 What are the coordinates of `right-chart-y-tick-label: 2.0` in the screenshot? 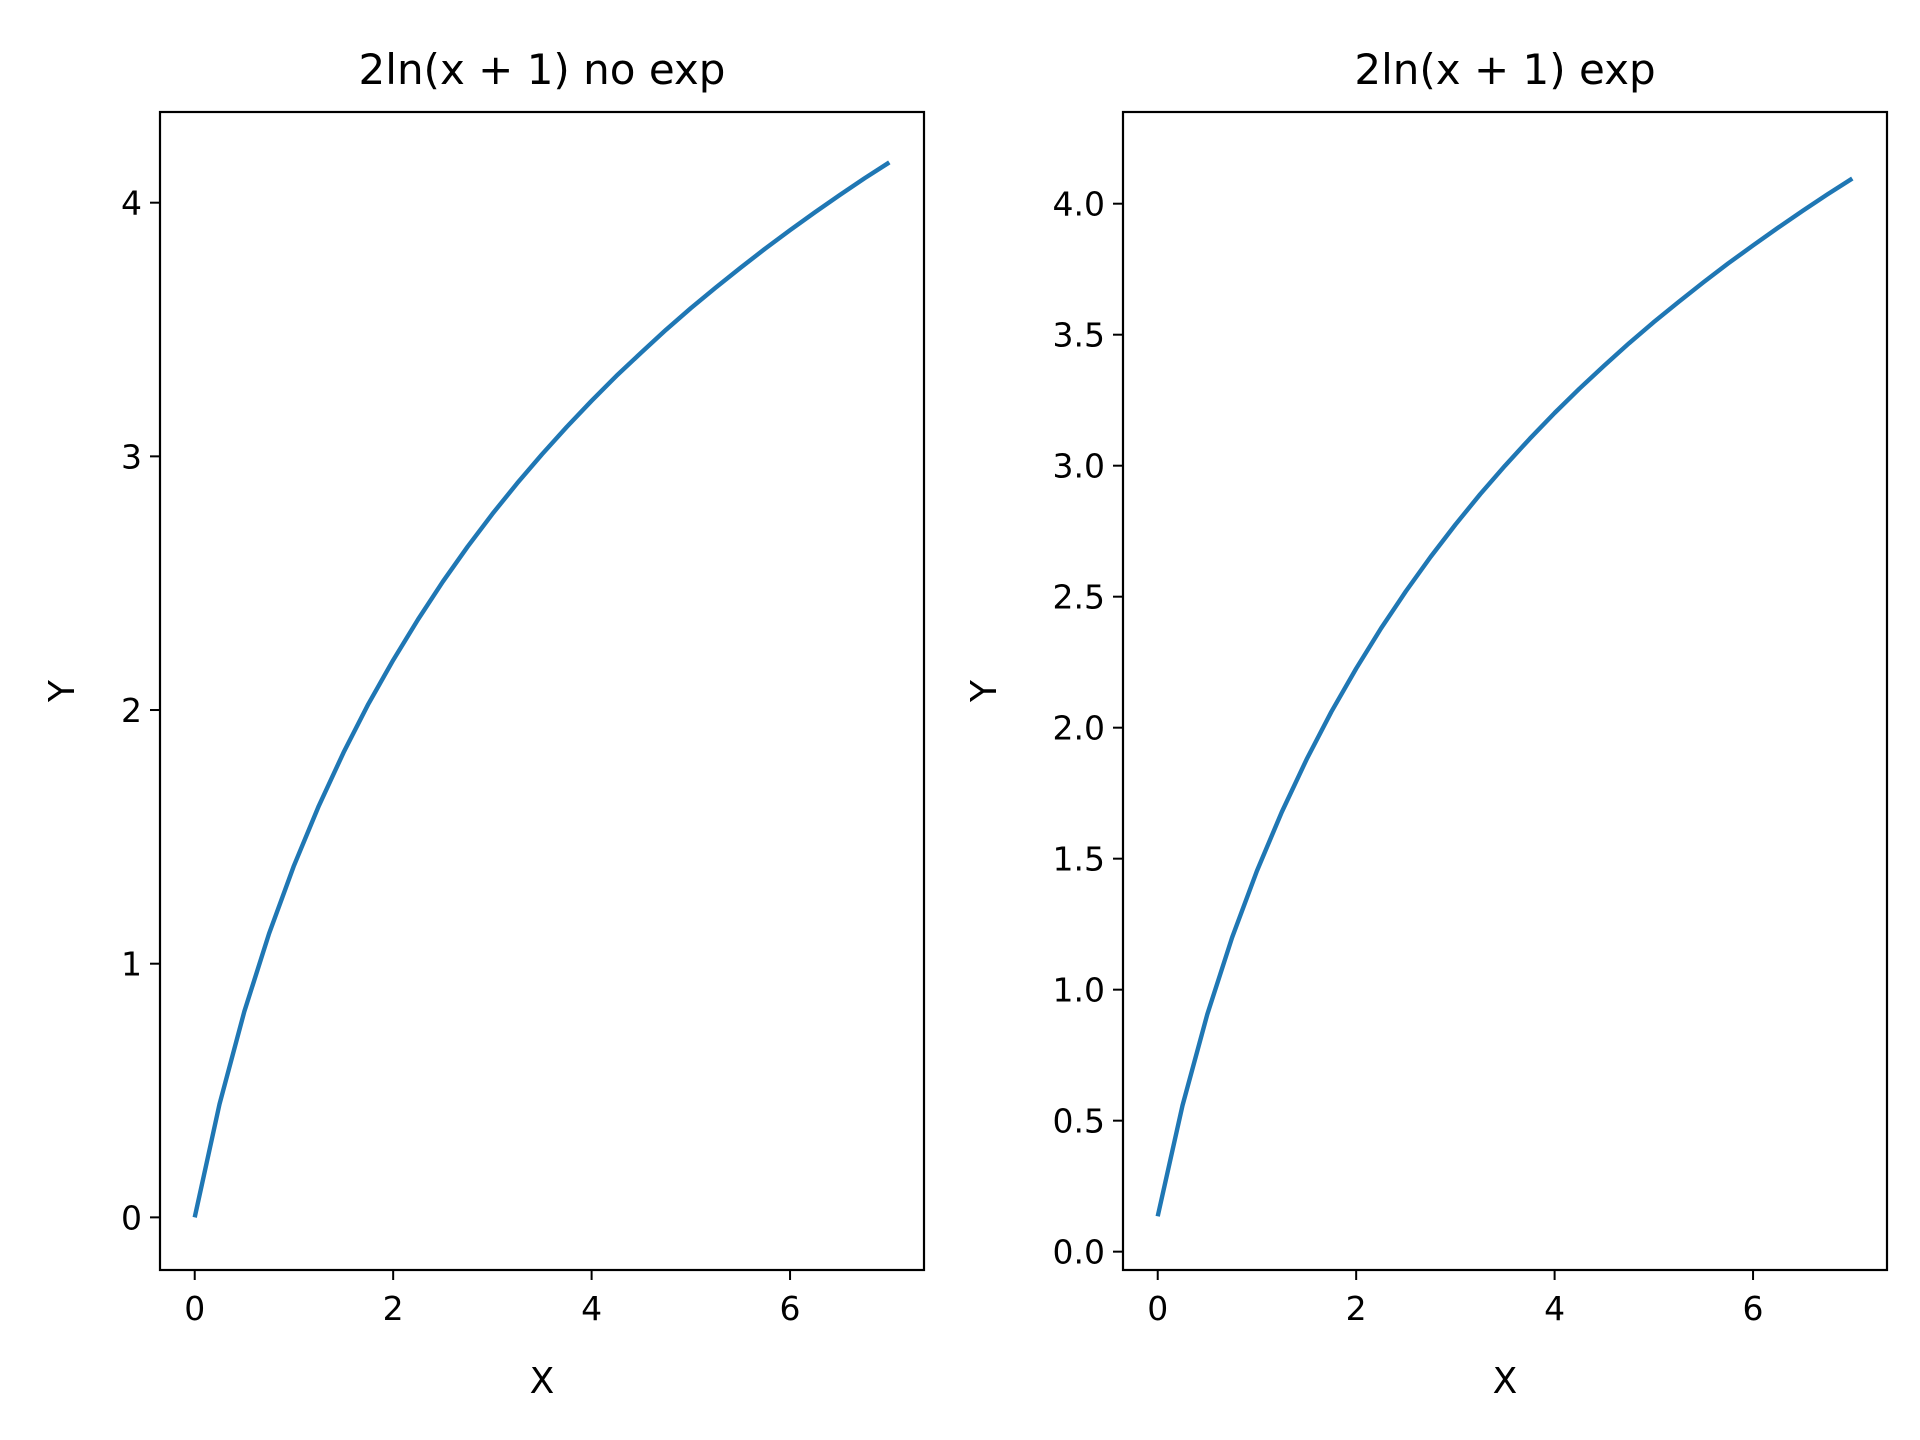 It's located at (1079, 728).